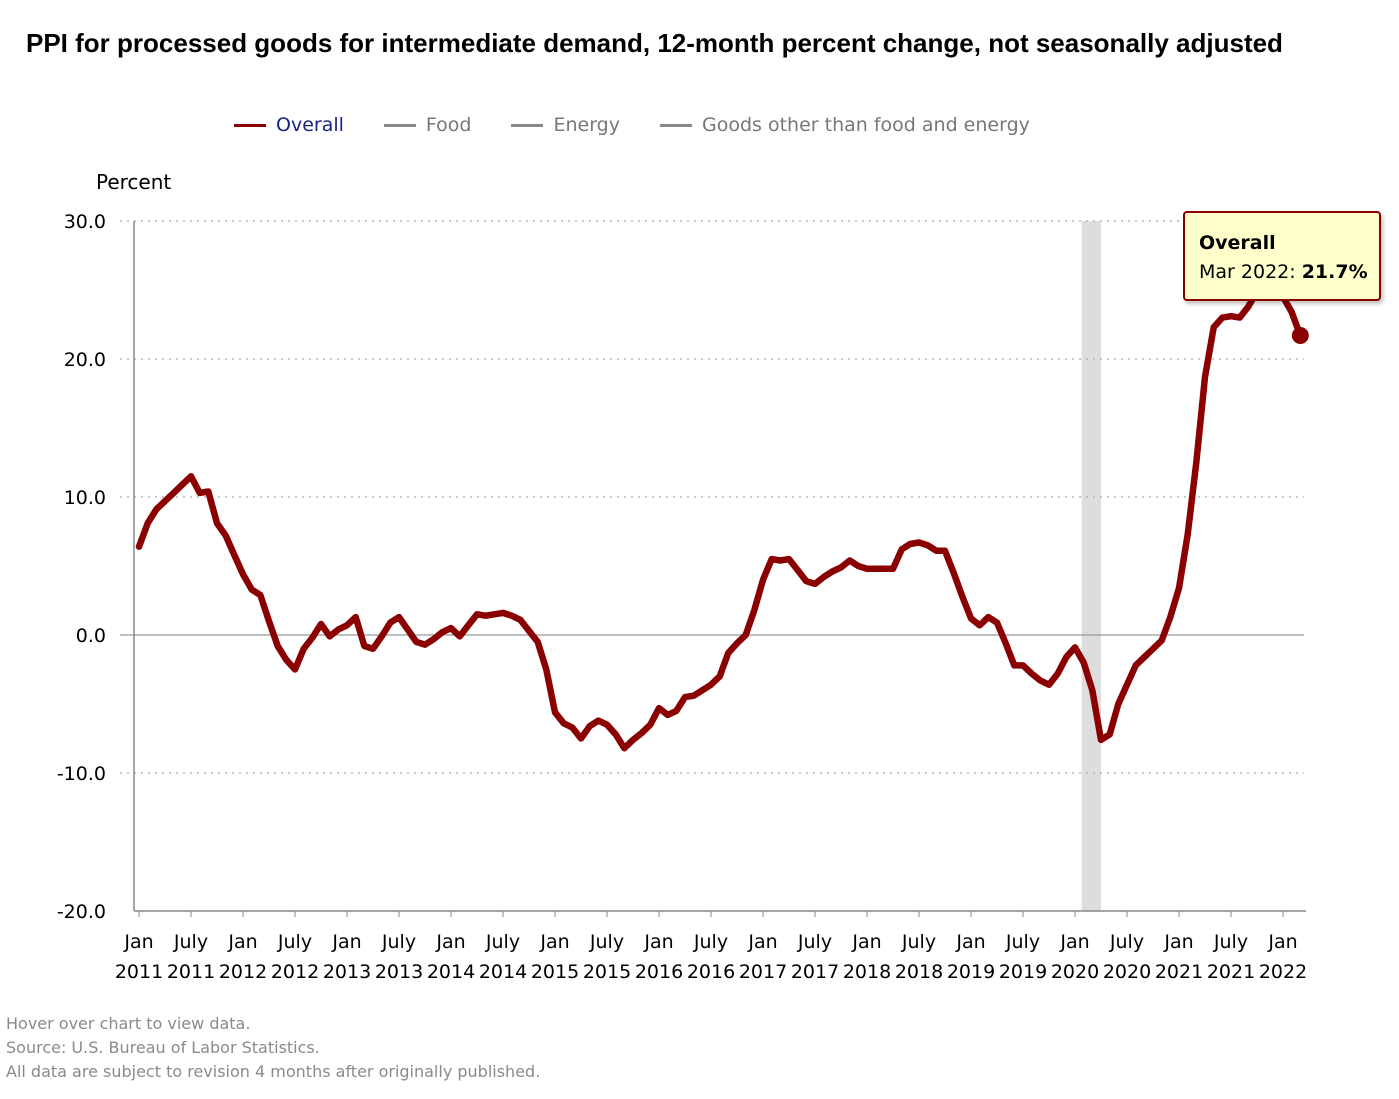 Image resolution: width=1399 pixels, height=1099 pixels. Describe the element at coordinates (845, 125) in the screenshot. I see `legend-item-goods-other-than-food-and-energy: Goods other than food and energy` at that location.